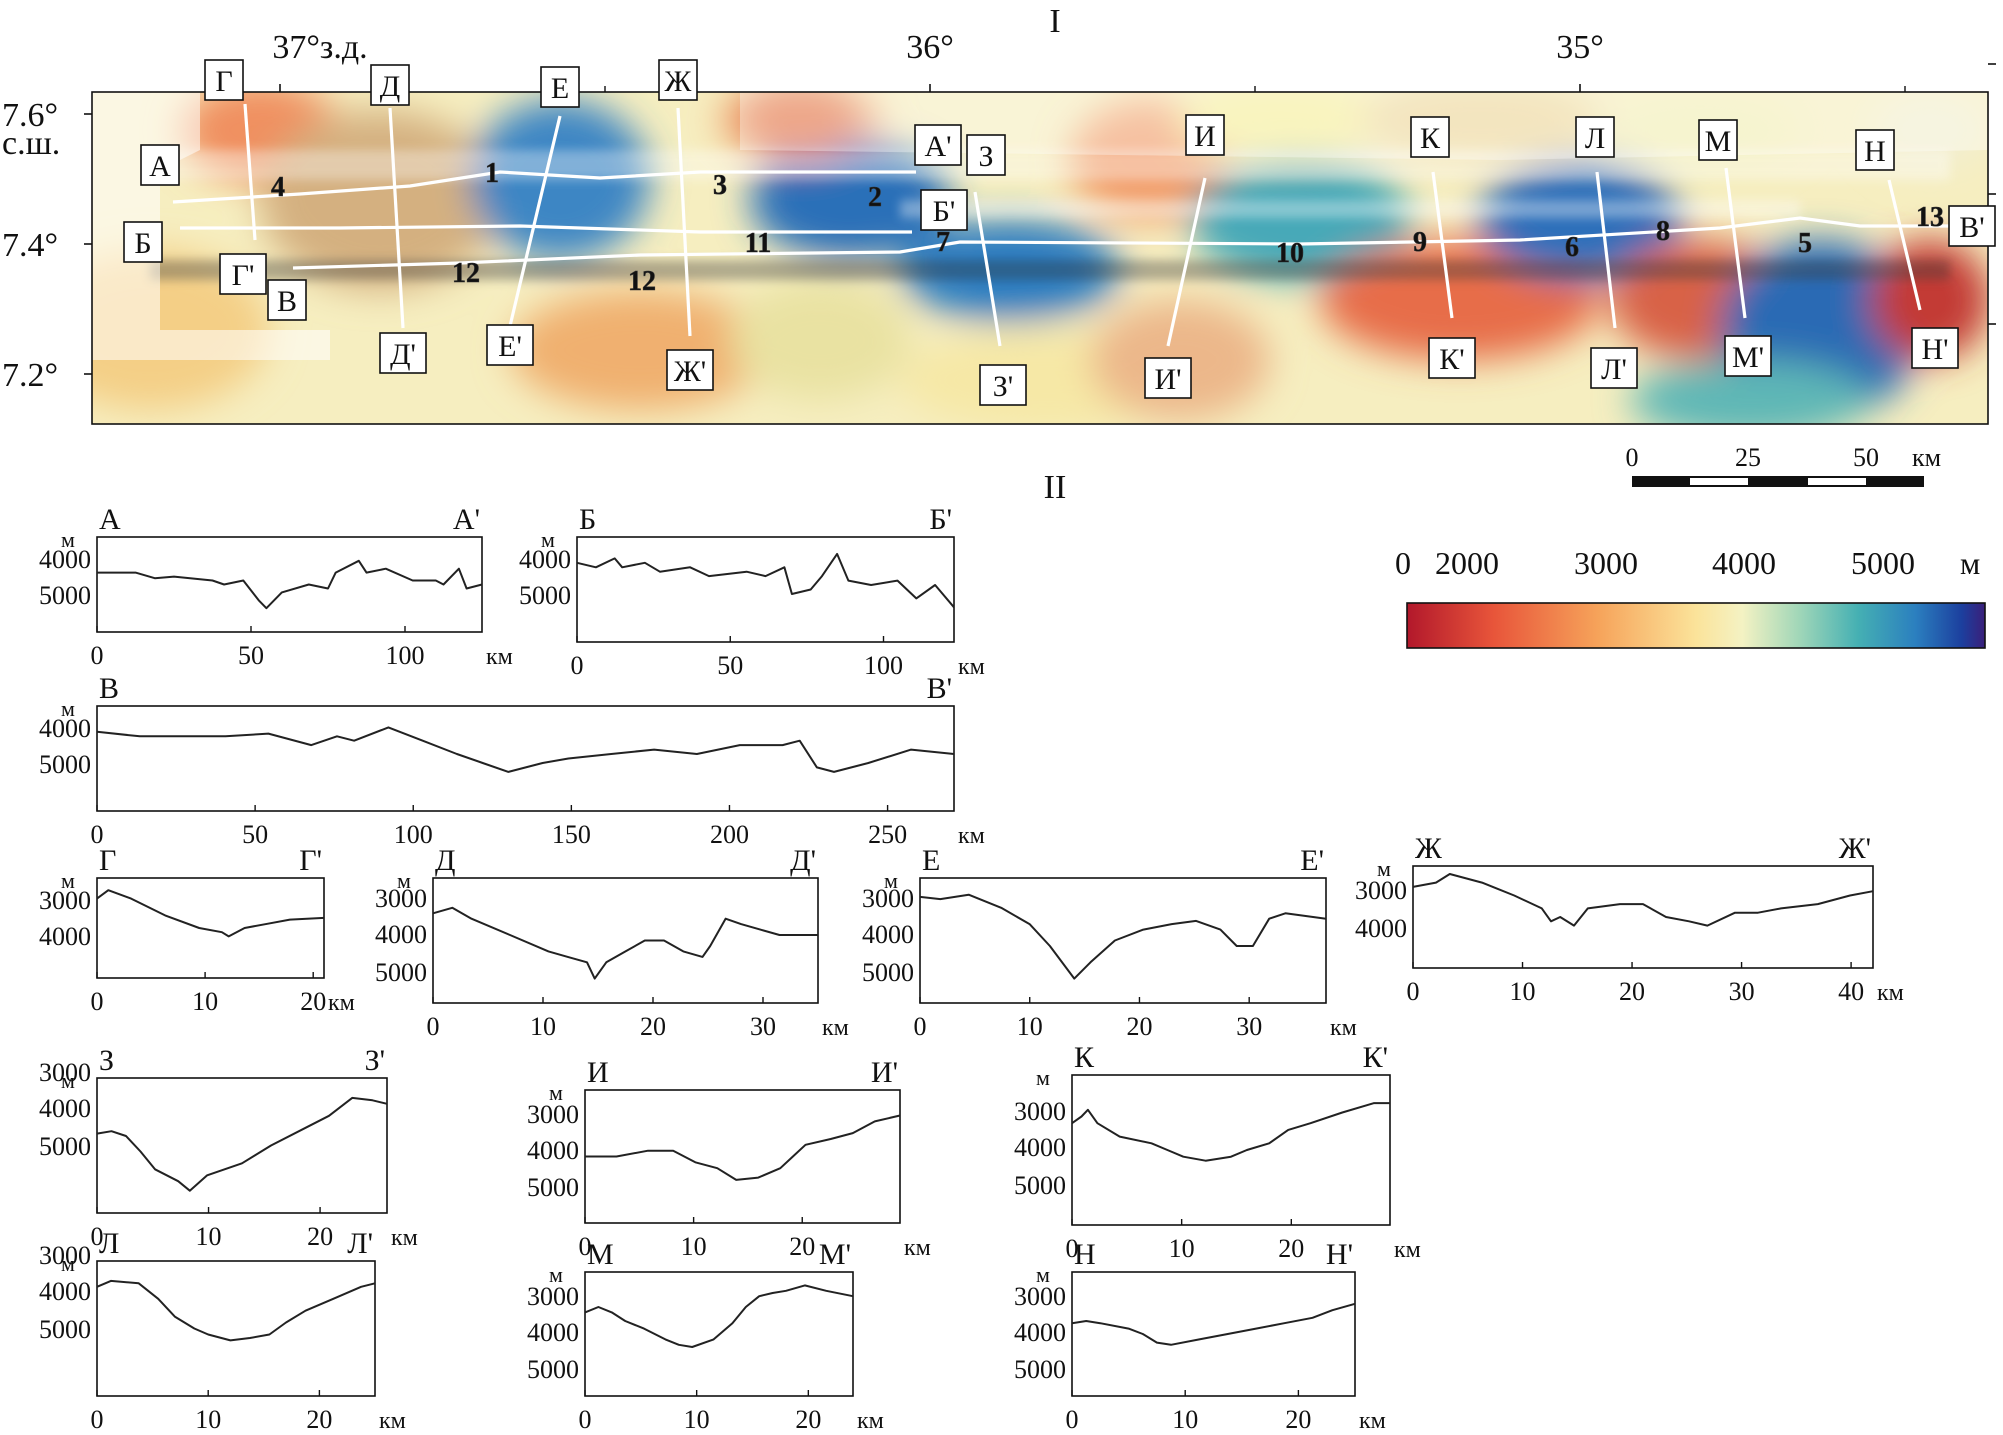 The image size is (2003, 1435). I want to click on track-E, so click(535, 221).